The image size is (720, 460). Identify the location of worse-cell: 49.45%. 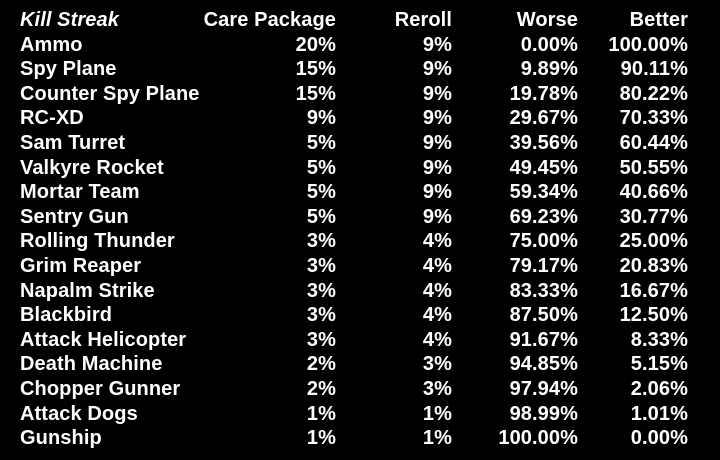
(543, 167).